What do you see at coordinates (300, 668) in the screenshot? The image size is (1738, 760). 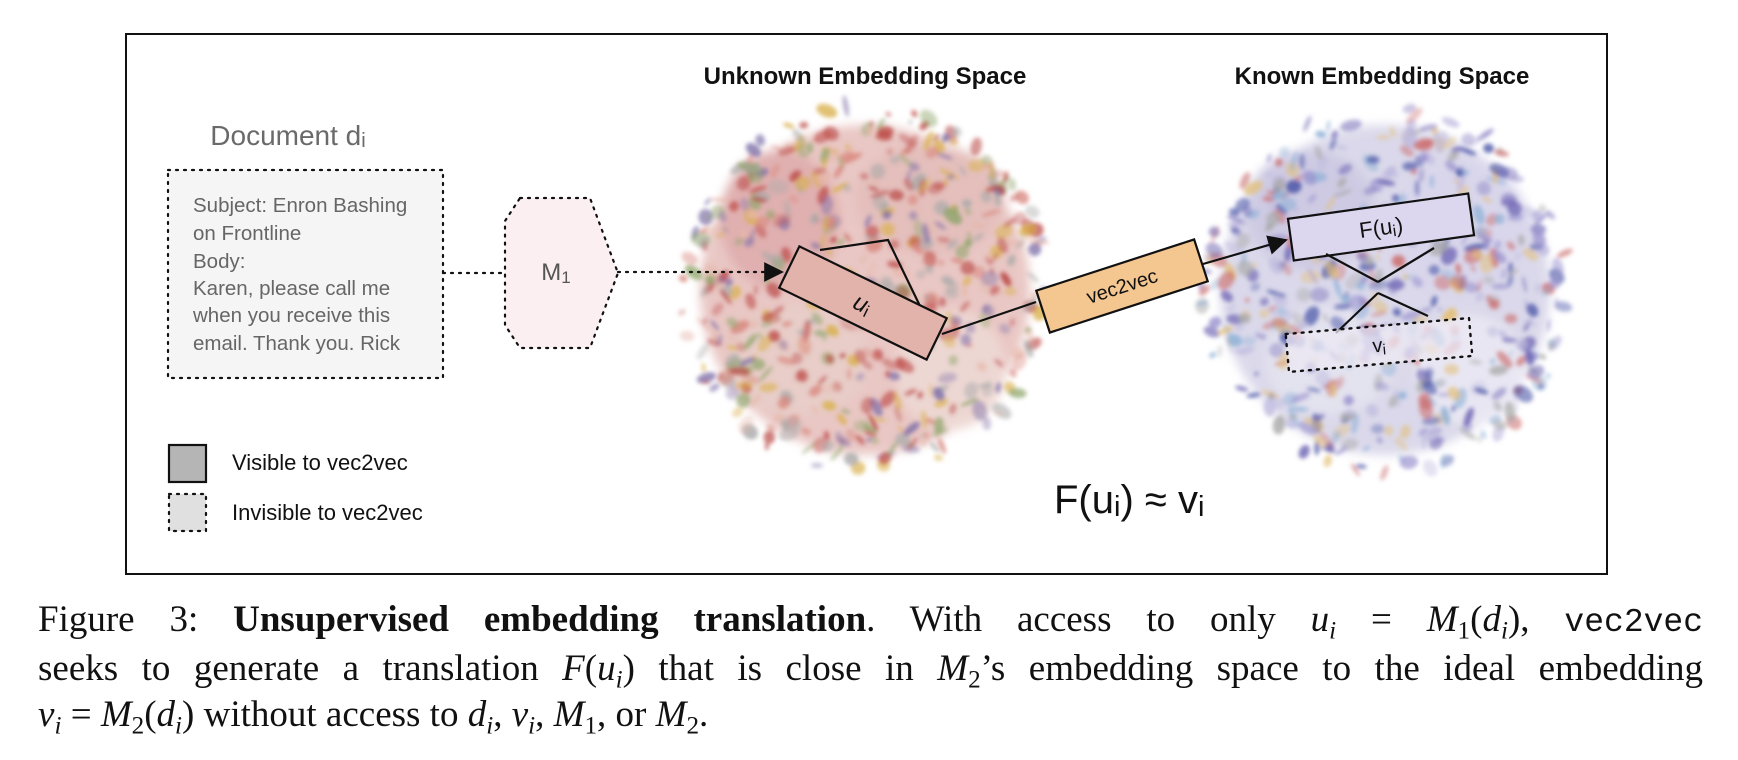 I see `caption-text: seeks to generate a translation` at bounding box center [300, 668].